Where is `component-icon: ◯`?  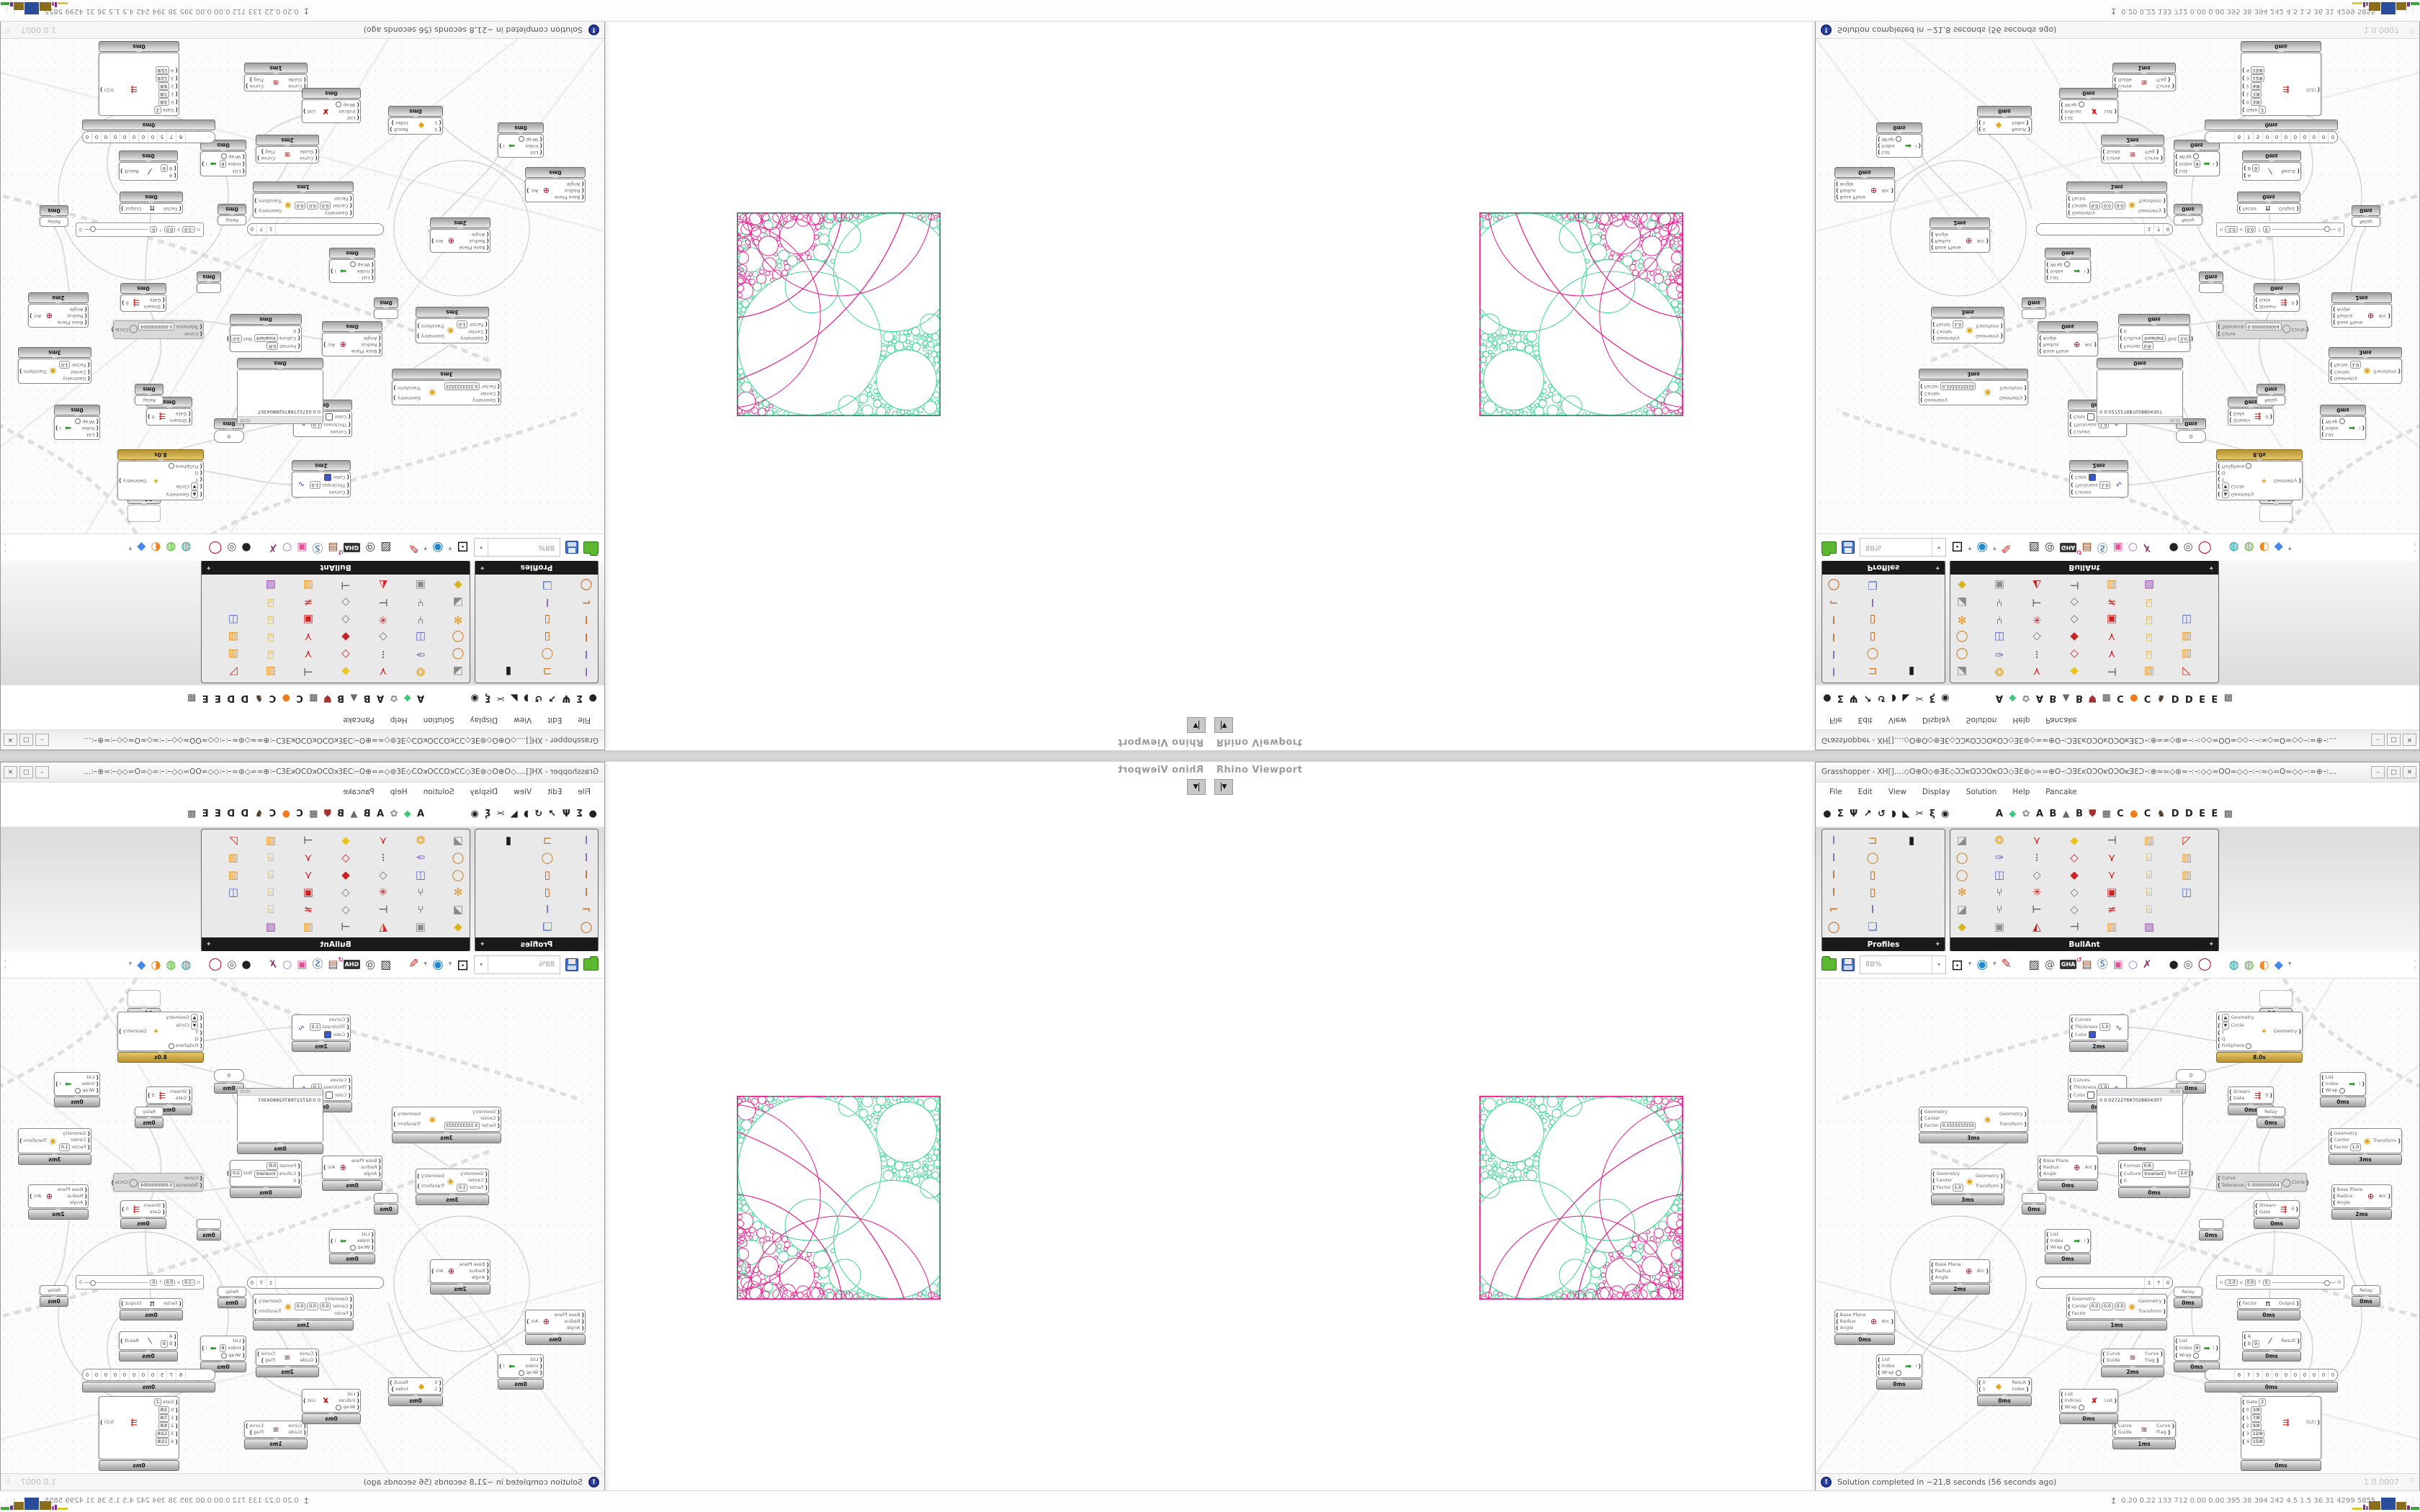
component-icon: ◯ is located at coordinates (458, 637).